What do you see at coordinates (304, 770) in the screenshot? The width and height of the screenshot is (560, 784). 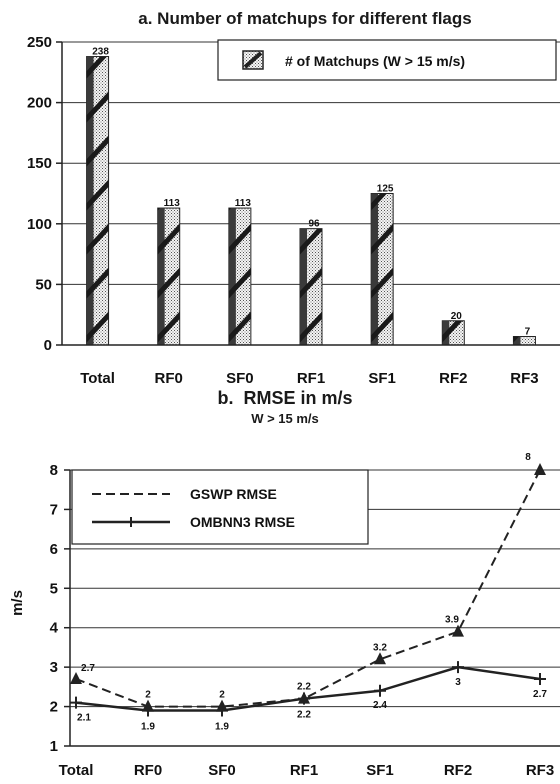 I see `line-chart-x-tick-label: RF1` at bounding box center [304, 770].